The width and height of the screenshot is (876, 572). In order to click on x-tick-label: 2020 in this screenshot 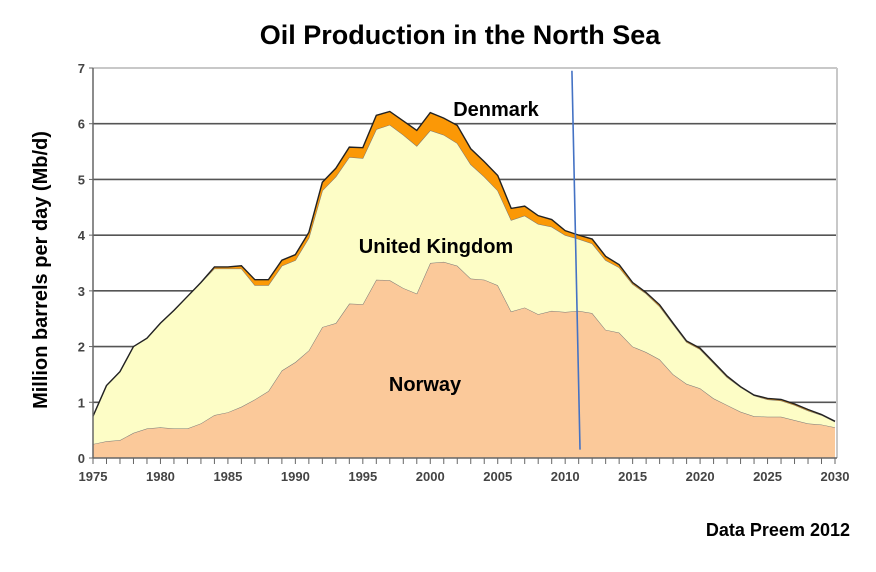, I will do `click(700, 476)`.